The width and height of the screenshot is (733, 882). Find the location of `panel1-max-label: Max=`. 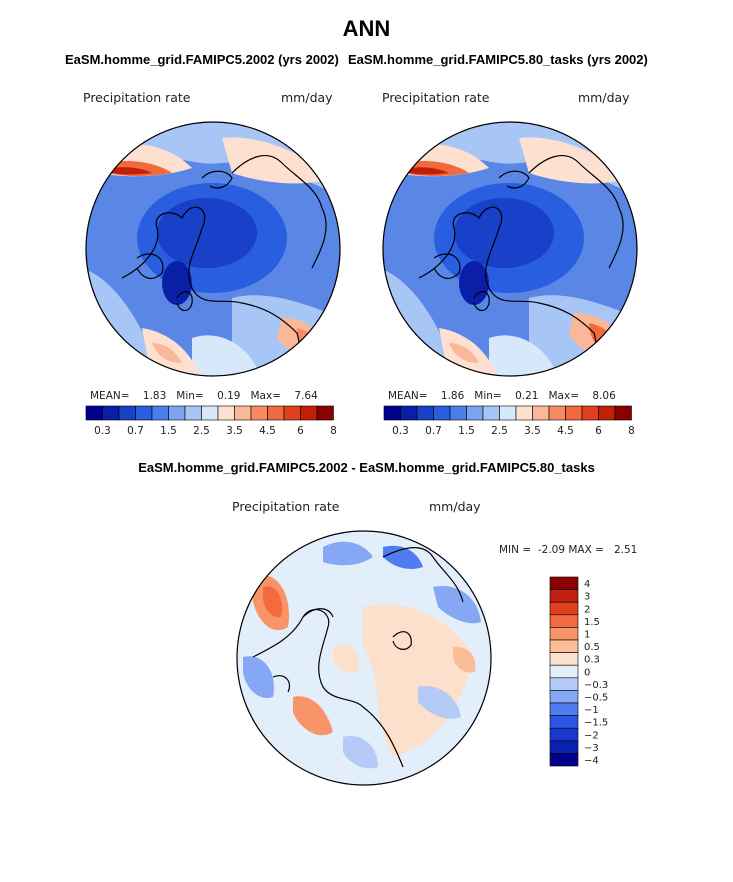

panel1-max-label: Max= is located at coordinates (266, 396).